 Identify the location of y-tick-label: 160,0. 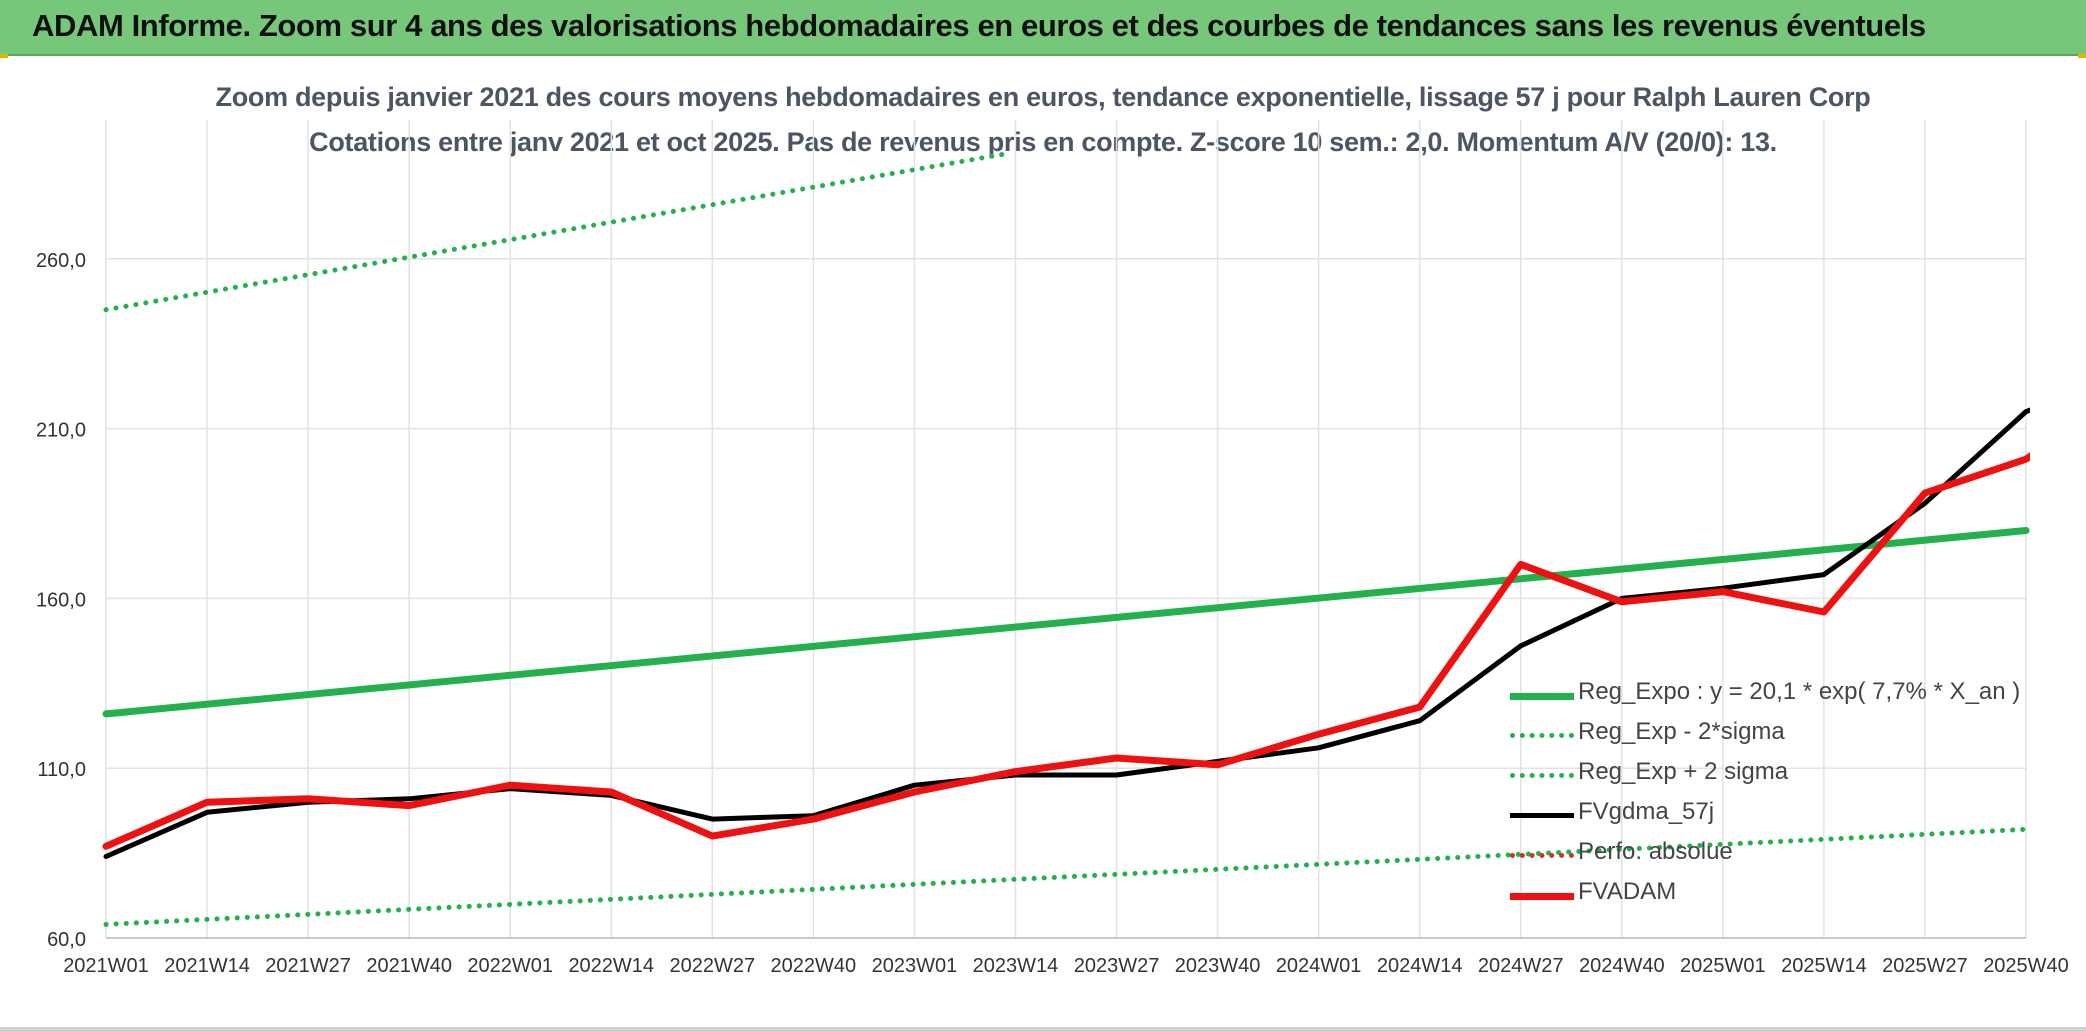
(61, 600).